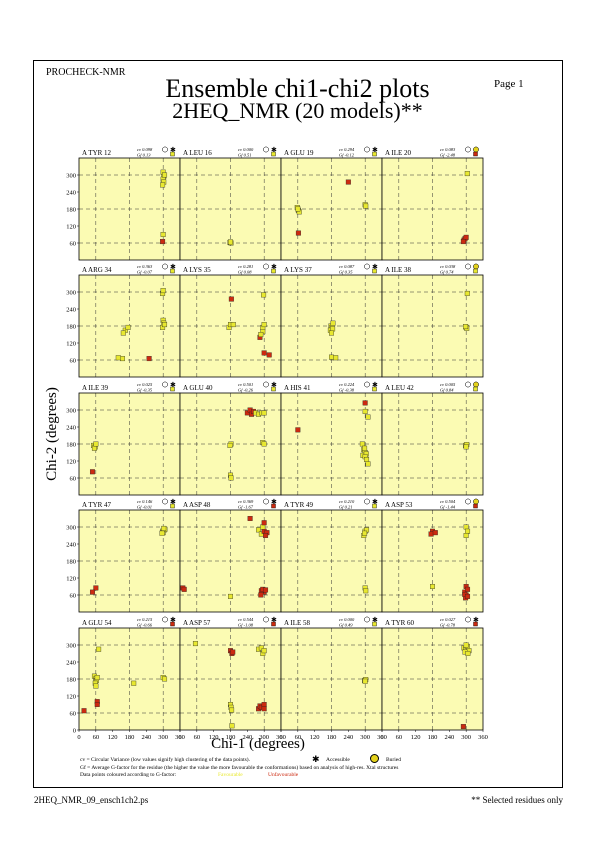 The height and width of the screenshot is (842, 595). What do you see at coordinates (258, 744) in the screenshot?
I see `x-axis-title: Chi-1 (degrees)` at bounding box center [258, 744].